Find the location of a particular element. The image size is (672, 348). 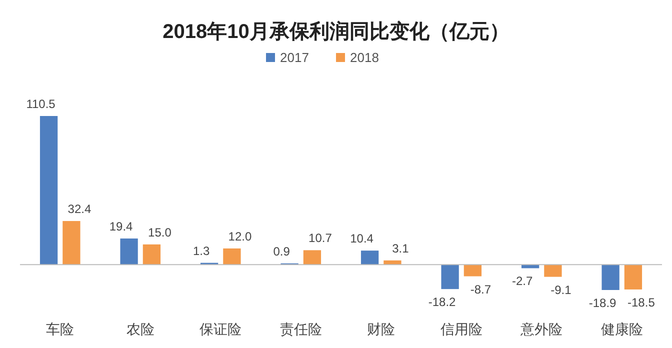

data-label: 0.9 is located at coordinates (281, 251).